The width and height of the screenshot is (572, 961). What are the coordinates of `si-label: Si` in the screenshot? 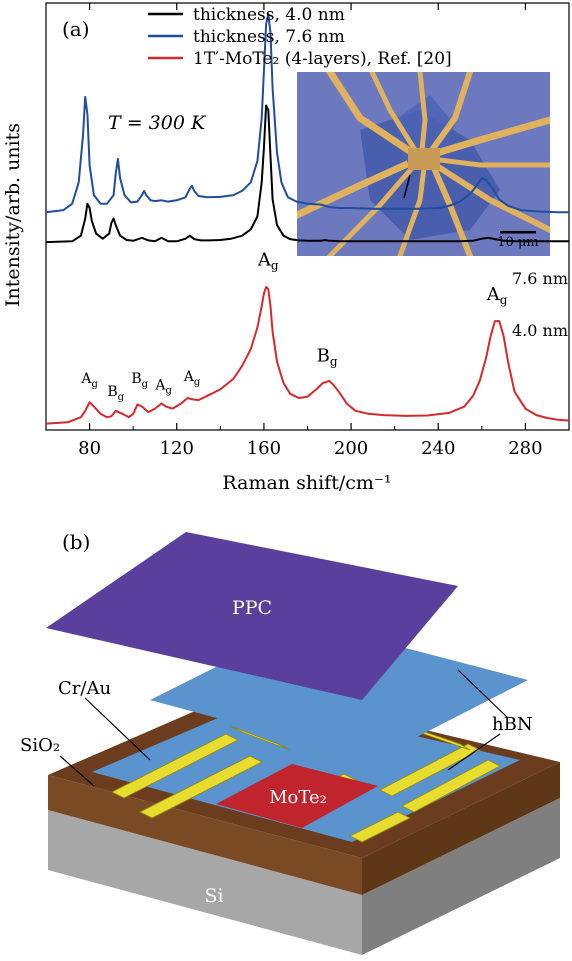 It's located at (213, 896).